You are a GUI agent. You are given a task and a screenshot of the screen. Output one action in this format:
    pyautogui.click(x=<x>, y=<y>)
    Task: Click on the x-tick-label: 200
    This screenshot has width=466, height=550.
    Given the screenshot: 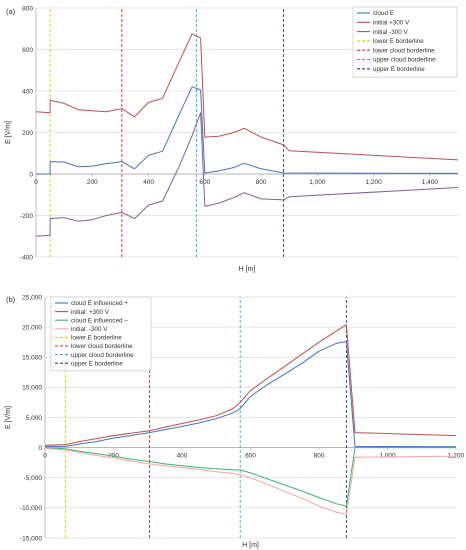 What is the action you would take?
    pyautogui.click(x=92, y=182)
    